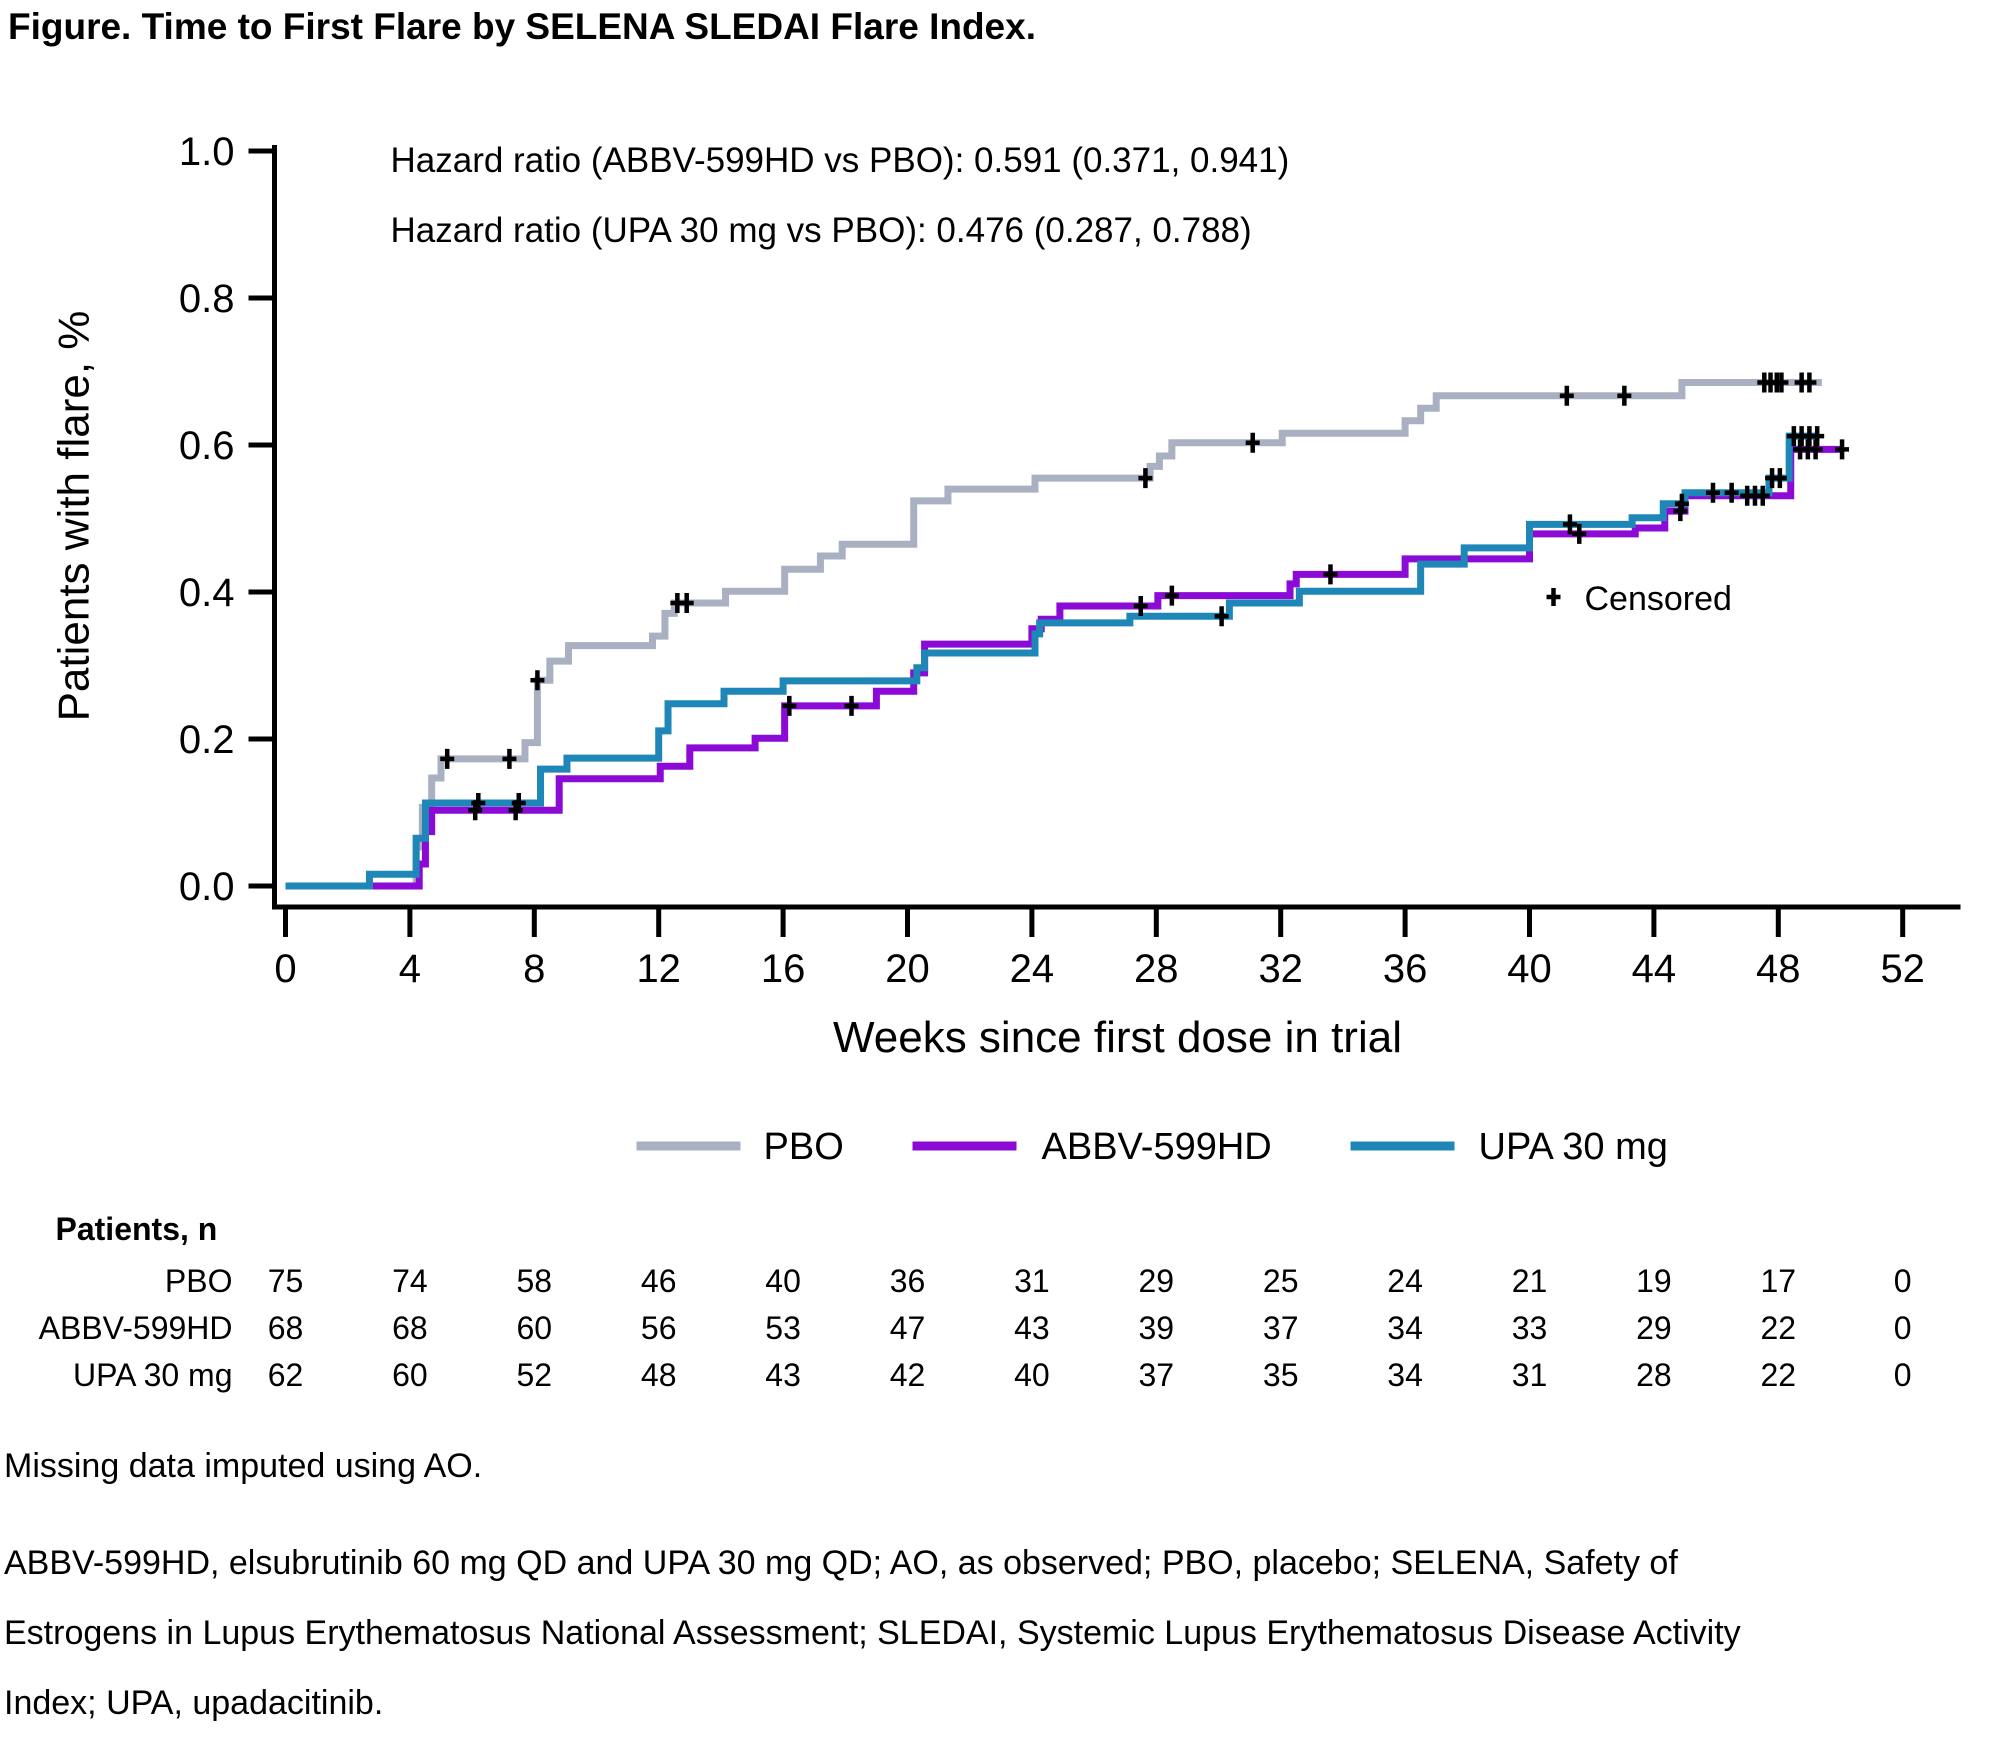  Describe the element at coordinates (1117, 1037) in the screenshot. I see `x-axis-title: Weeks since first dose in trial` at that location.